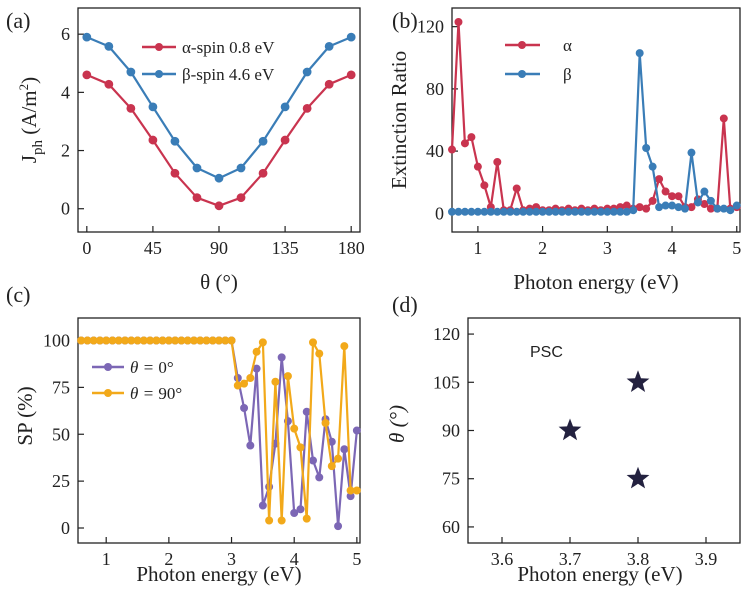 Image resolution: width=744 pixels, height=589 pixels. Describe the element at coordinates (672, 248) in the screenshot. I see `panel-b-xtick-label: 4` at that location.